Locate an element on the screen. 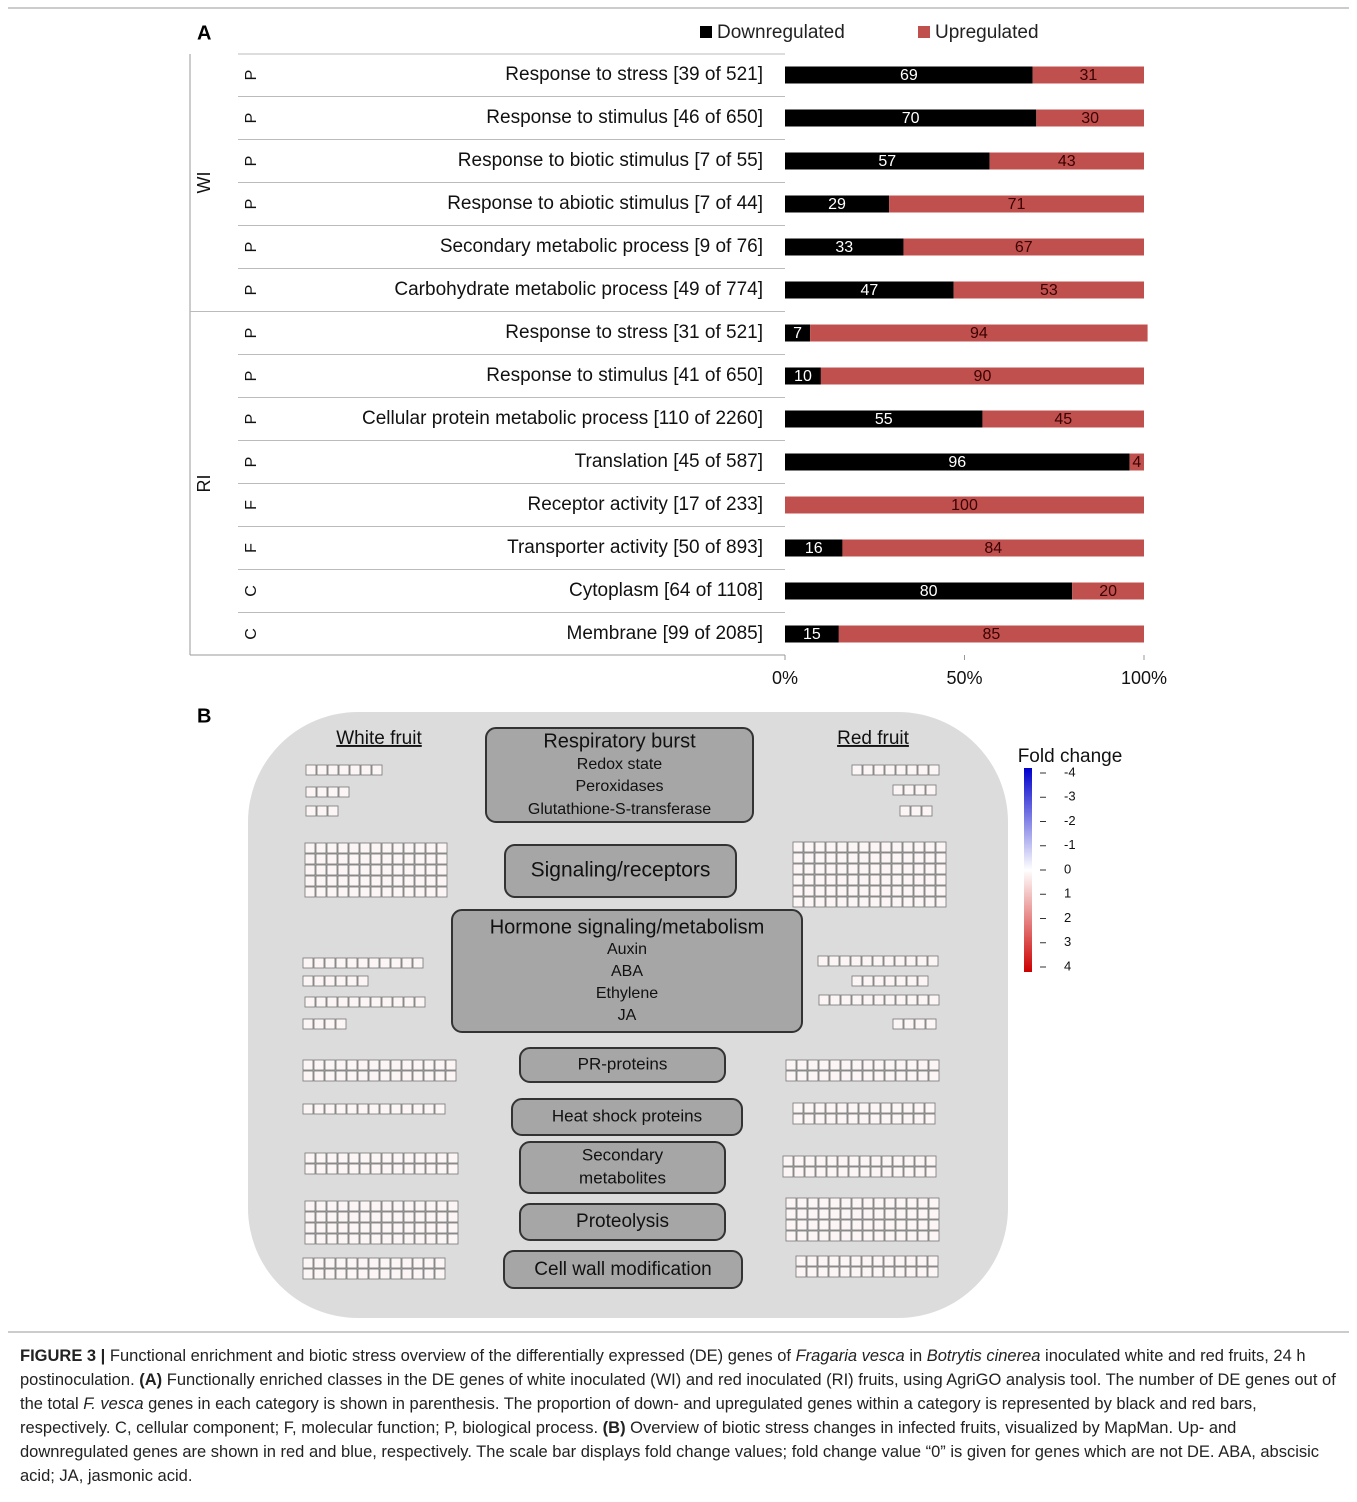 The height and width of the screenshot is (1502, 1357). value-label: 71 is located at coordinates (1017, 204).